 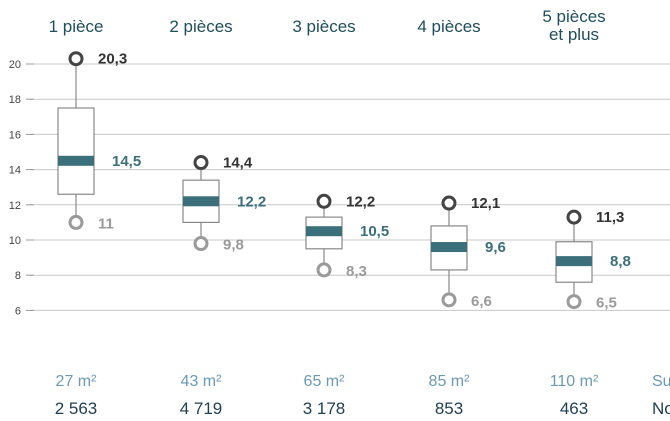 I want to click on median-value-label: 8,8, so click(x=620, y=261).